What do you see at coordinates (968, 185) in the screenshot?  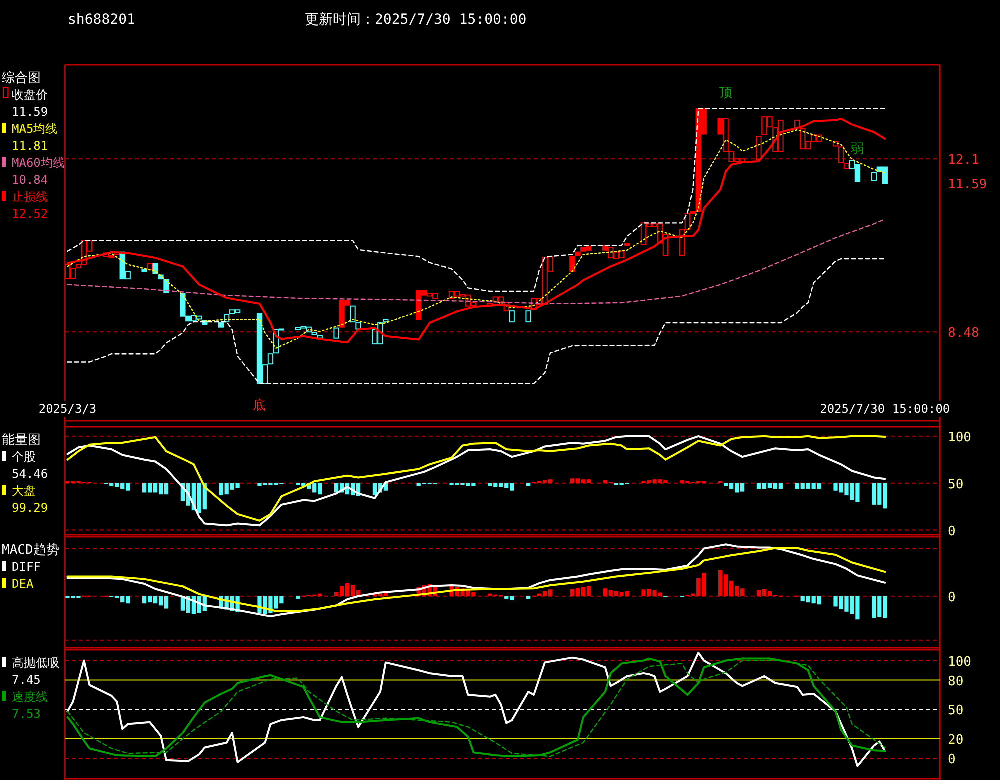 I see `y-tick-label: 11.59` at bounding box center [968, 185].